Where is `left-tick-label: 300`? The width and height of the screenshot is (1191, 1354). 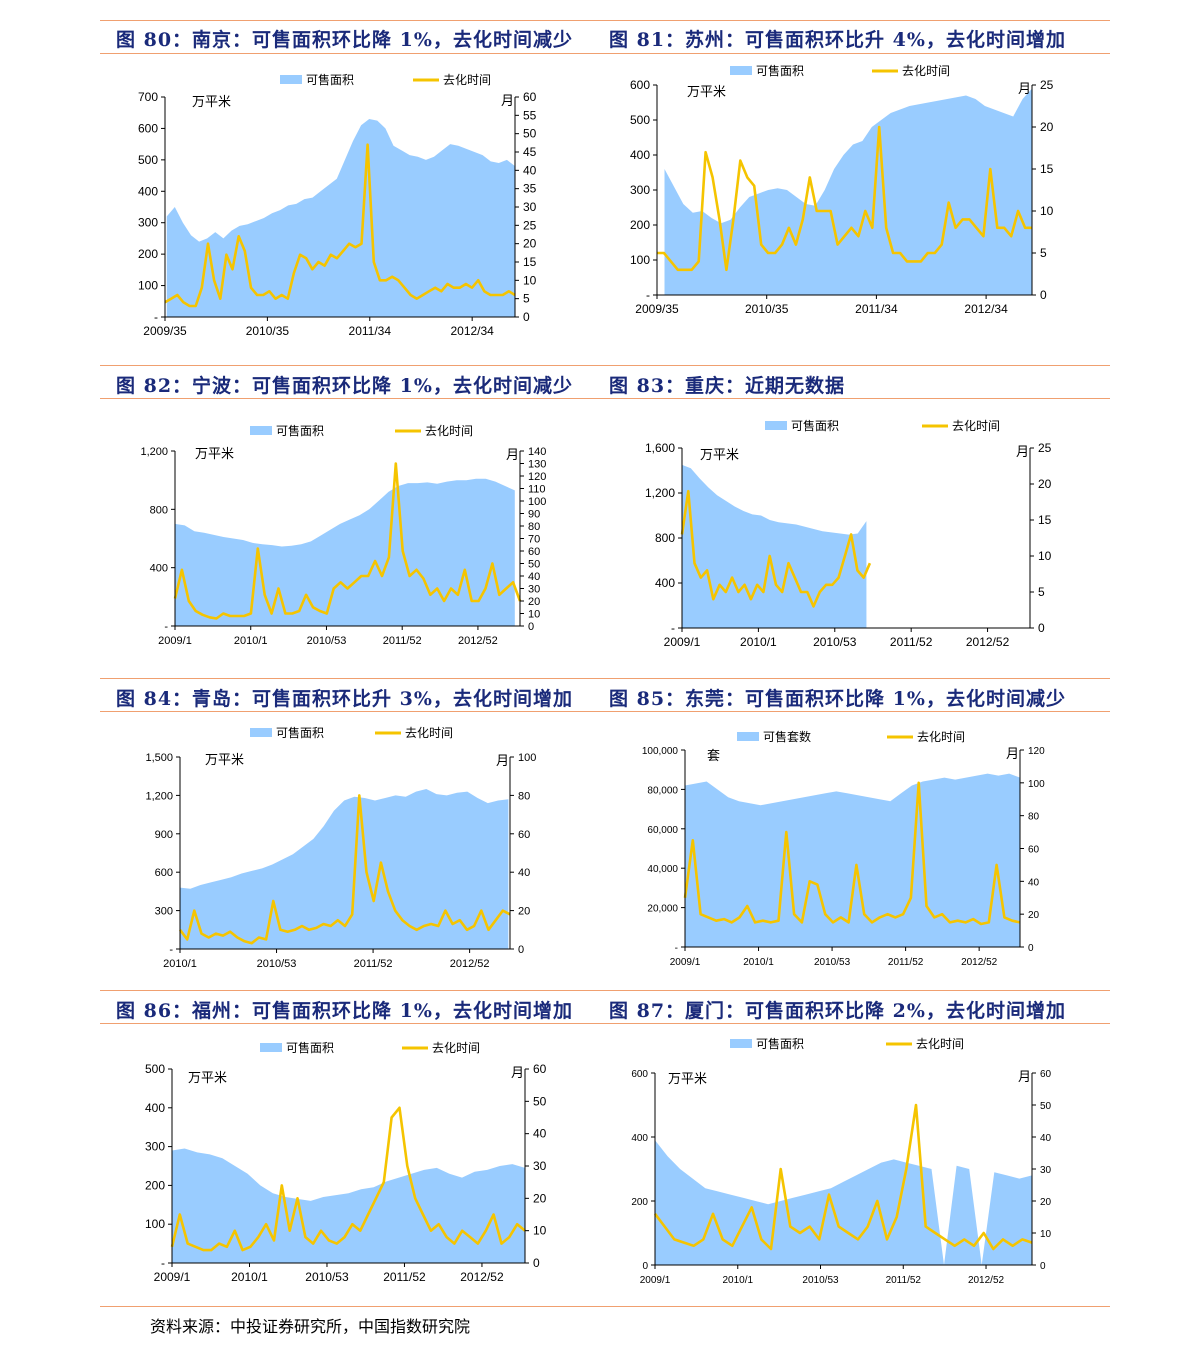
left-tick-label: 300 is located at coordinates (148, 223).